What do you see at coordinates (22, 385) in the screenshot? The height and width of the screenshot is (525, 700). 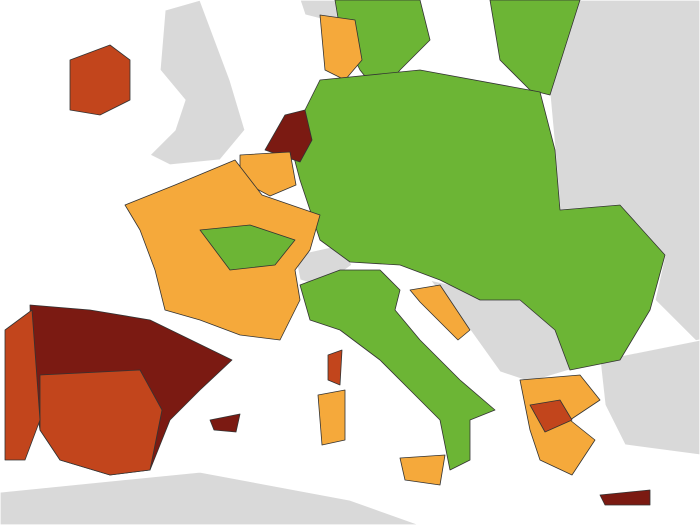 I see `portugal` at bounding box center [22, 385].